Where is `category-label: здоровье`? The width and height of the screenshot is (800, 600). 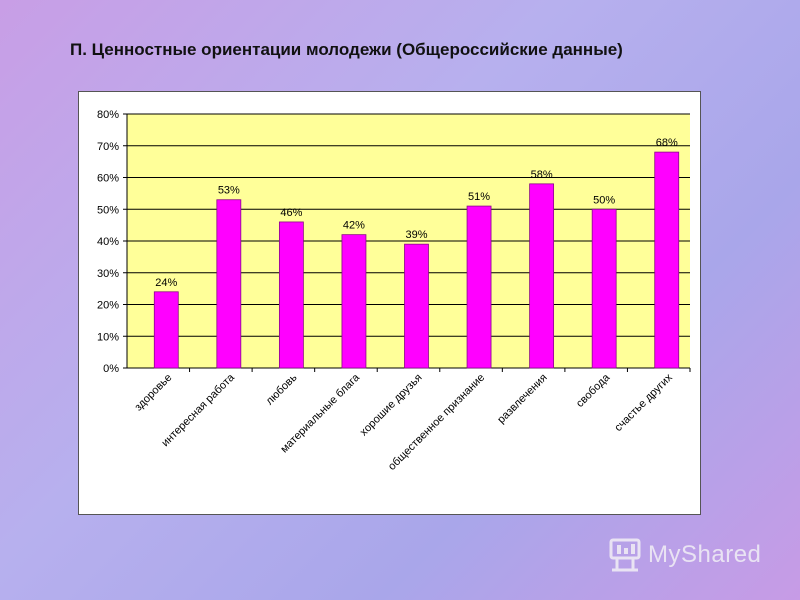
category-label: здоровье is located at coordinates (153, 393).